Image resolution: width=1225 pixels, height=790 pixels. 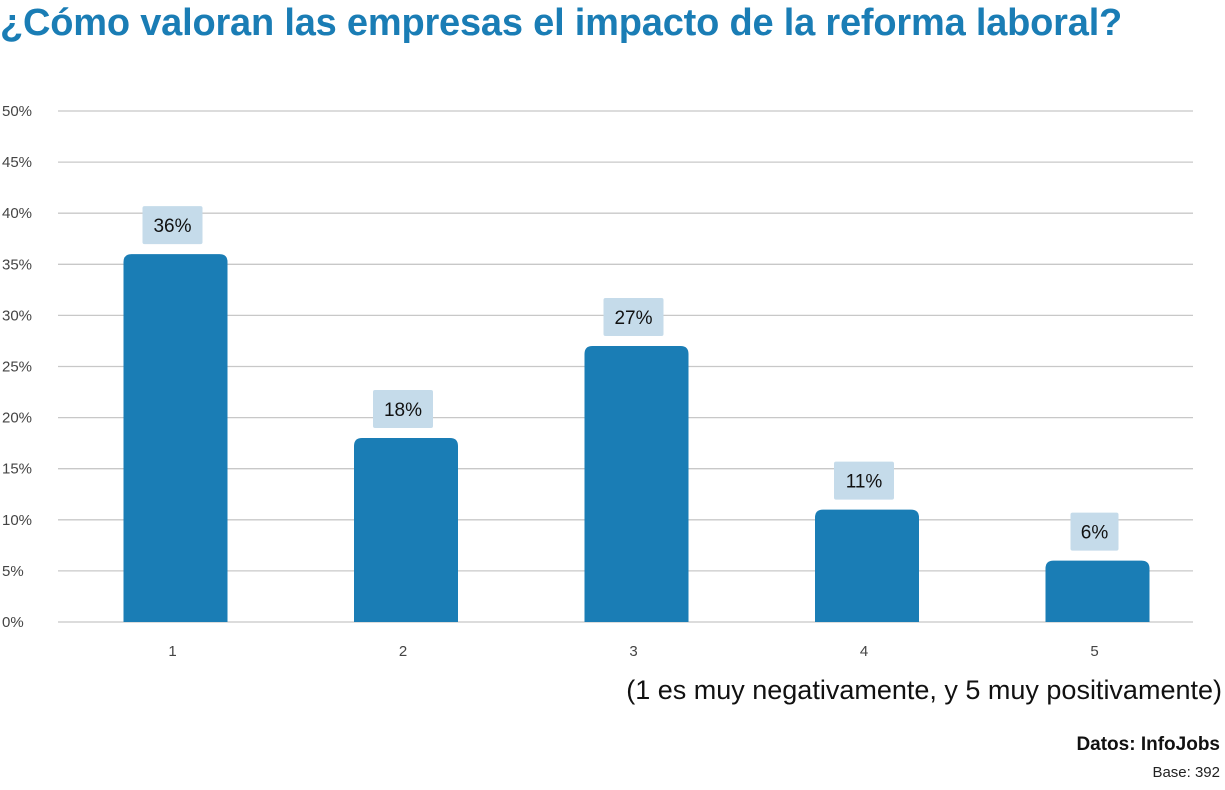 What do you see at coordinates (403, 651) in the screenshot?
I see `x-tick-label: 2` at bounding box center [403, 651].